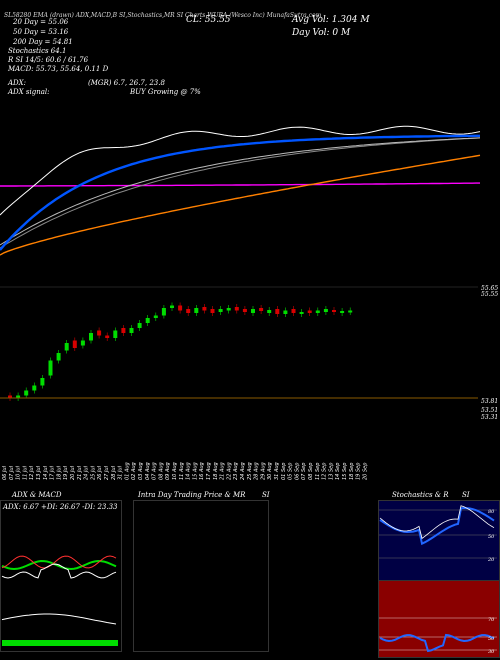 The width and height of the screenshot is (500, 660). I want to click on date-tick-label: 05 Sep, so click(291, 471).